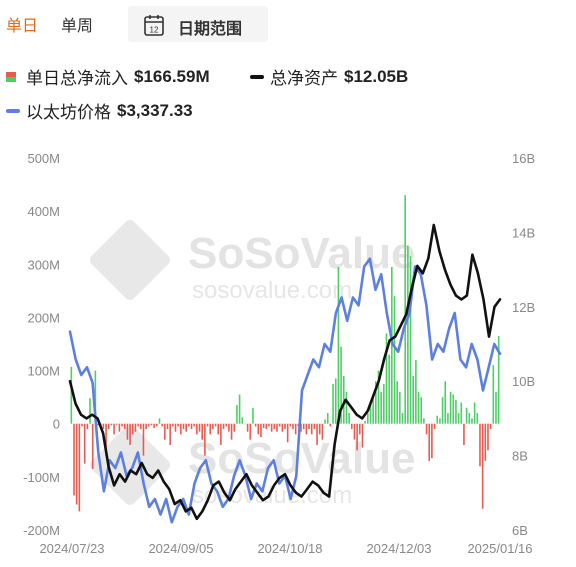 Image resolution: width=576 pixels, height=567 pixels. Describe the element at coordinates (398, 548) in the screenshot. I see `x-tick-label: 2024/12/03` at that location.